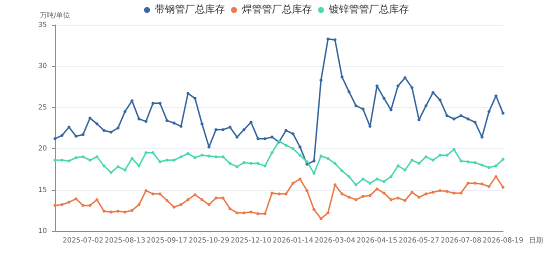 This screenshot has height=260, width=553. Describe the element at coordinates (190, 10) in the screenshot. I see `legend-label: 带钢管厂总库存` at that location.